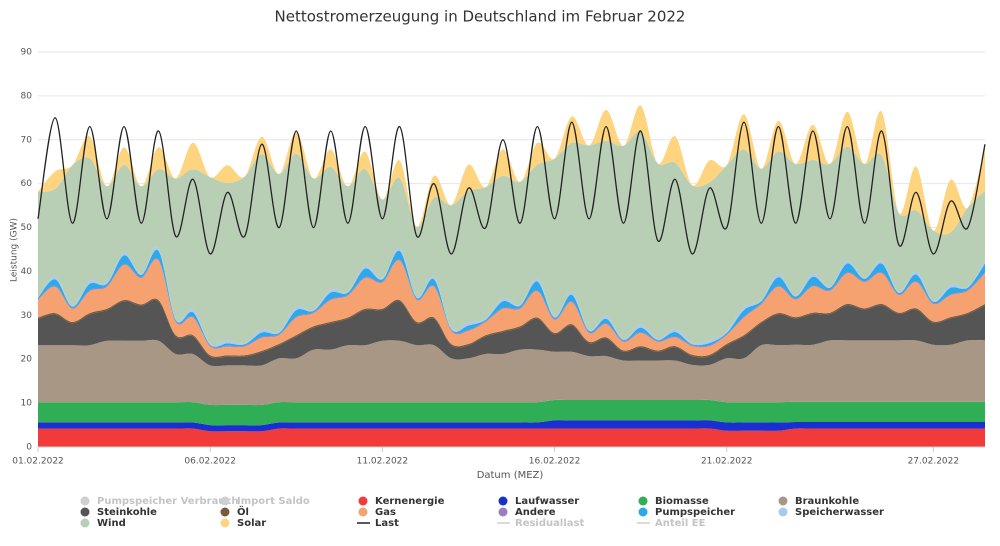 The width and height of the screenshot is (1000, 546). I want to click on legend-label: Pumpspeicher, so click(695, 512).